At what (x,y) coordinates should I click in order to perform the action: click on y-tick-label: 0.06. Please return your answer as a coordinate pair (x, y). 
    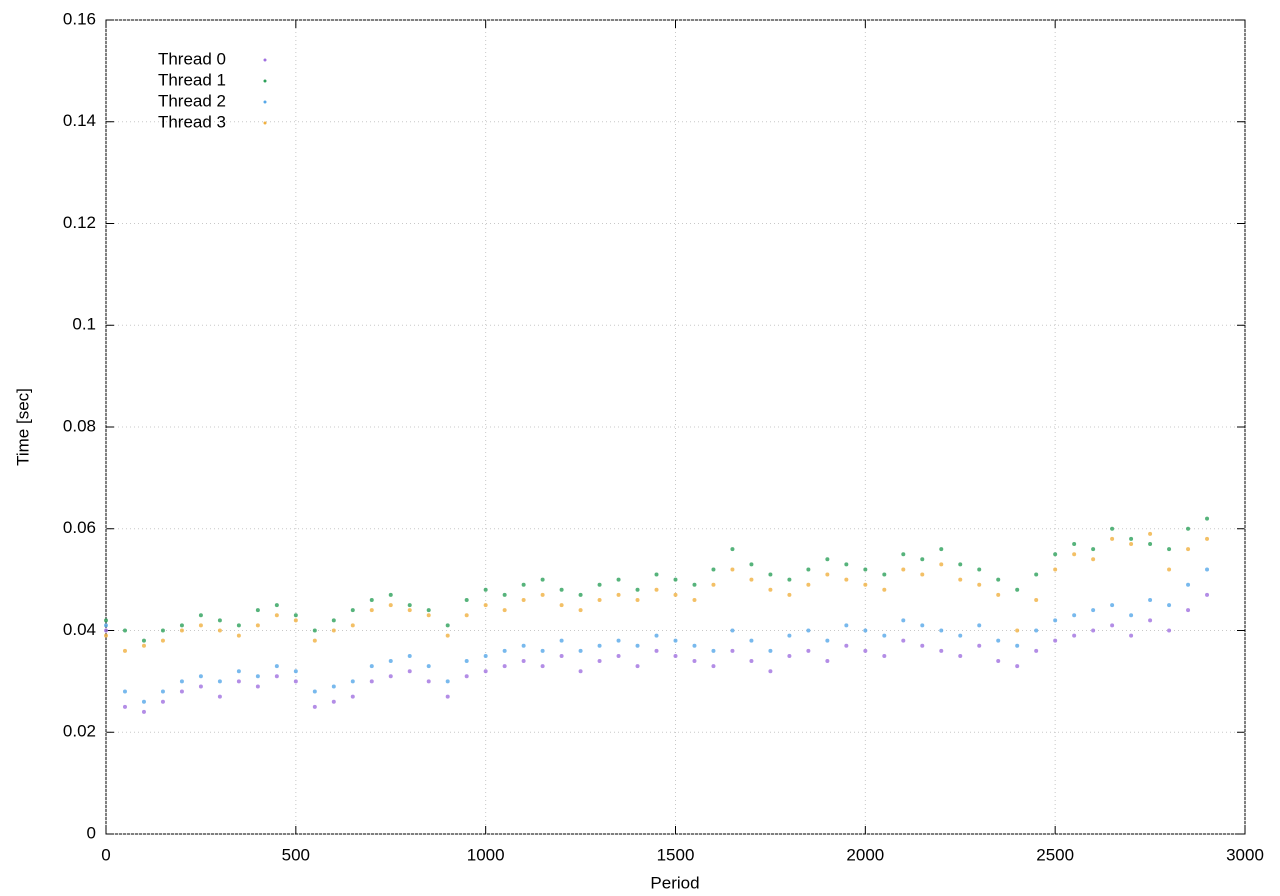
    Looking at the image, I should click on (79, 527).